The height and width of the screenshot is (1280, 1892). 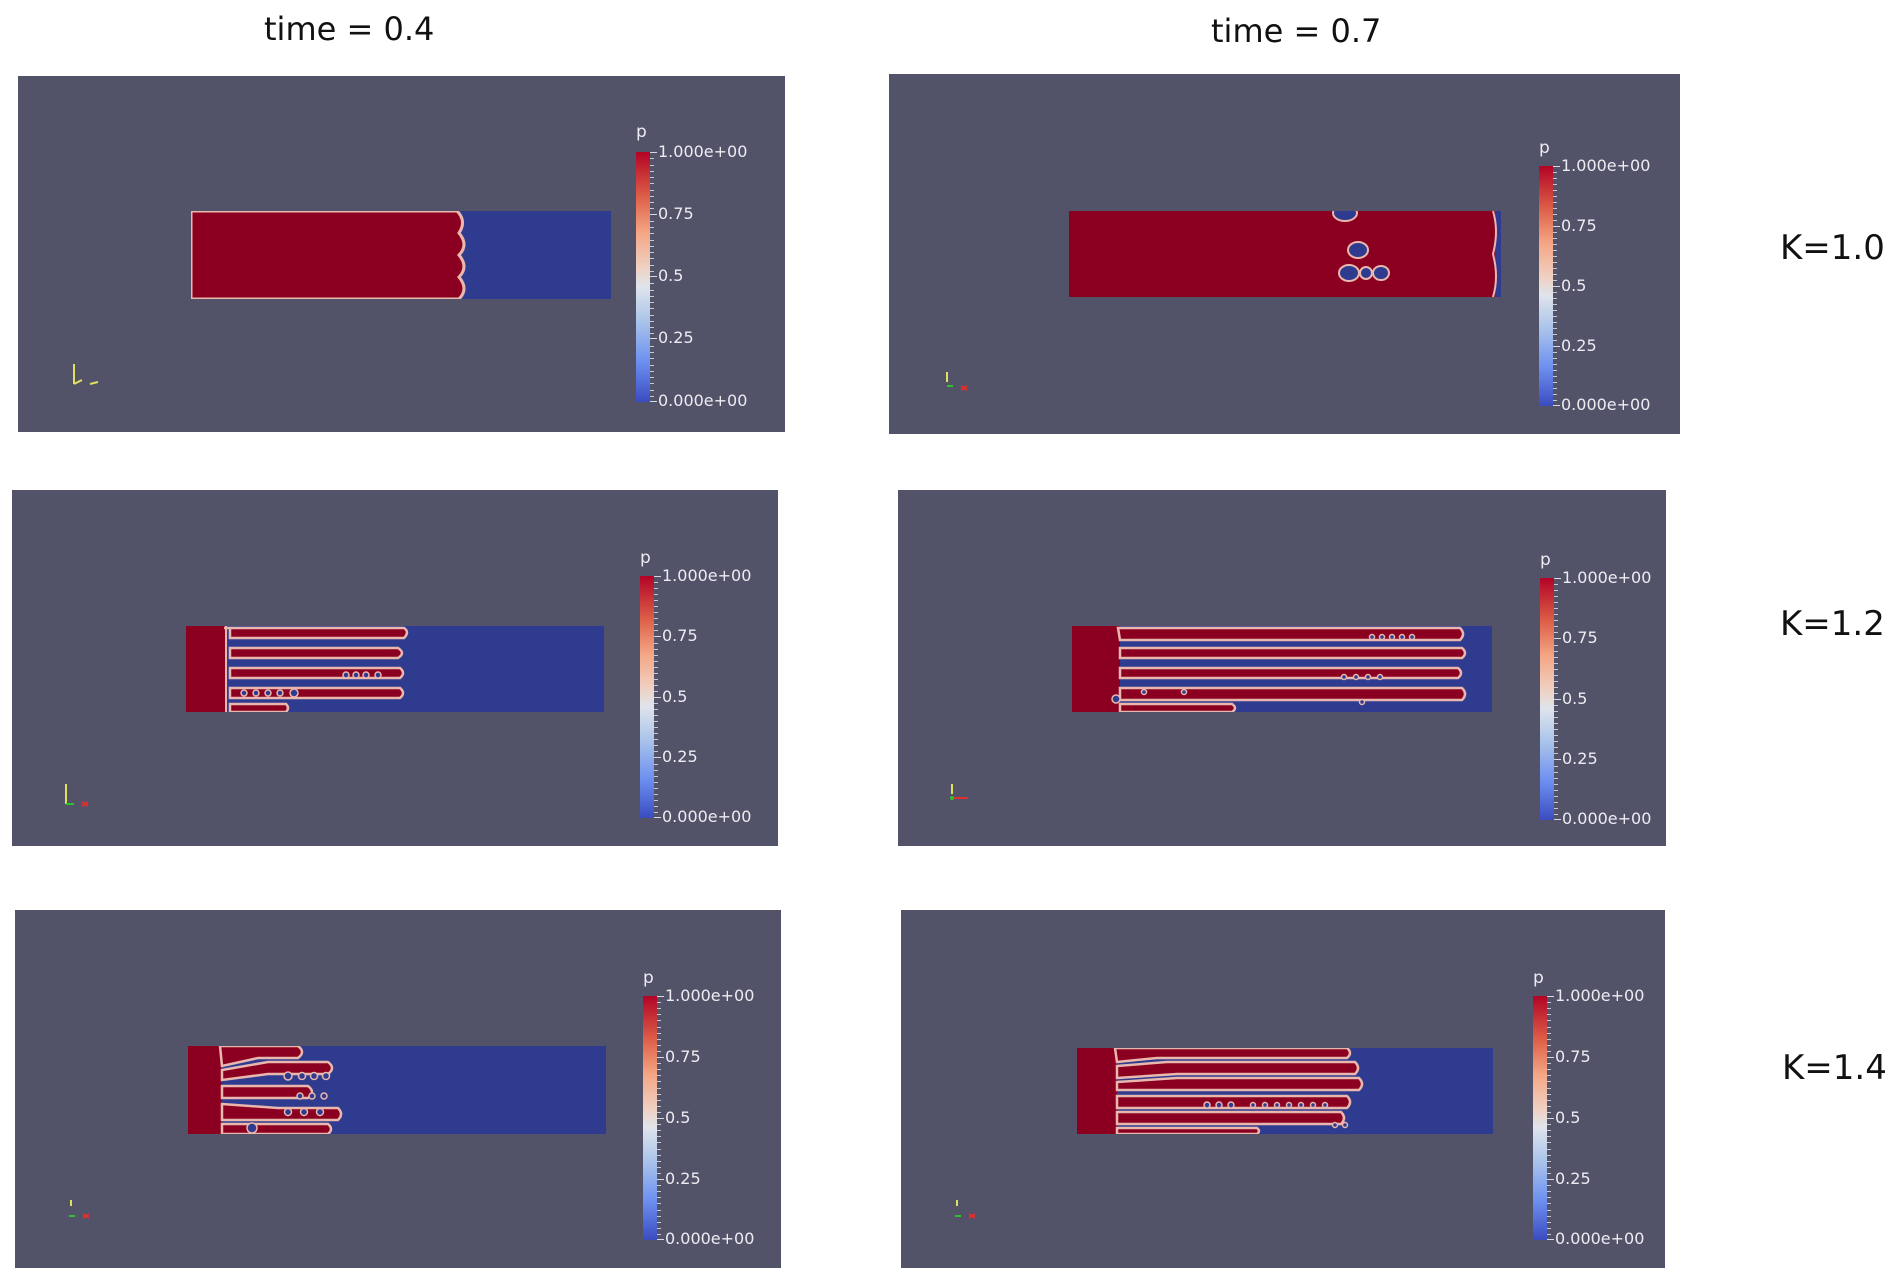 I want to click on render-view-k1-4-t0-7: p 1.000e+00 0.75 0.5 0.25 0.000e+00, so click(x=1283, y=1089).